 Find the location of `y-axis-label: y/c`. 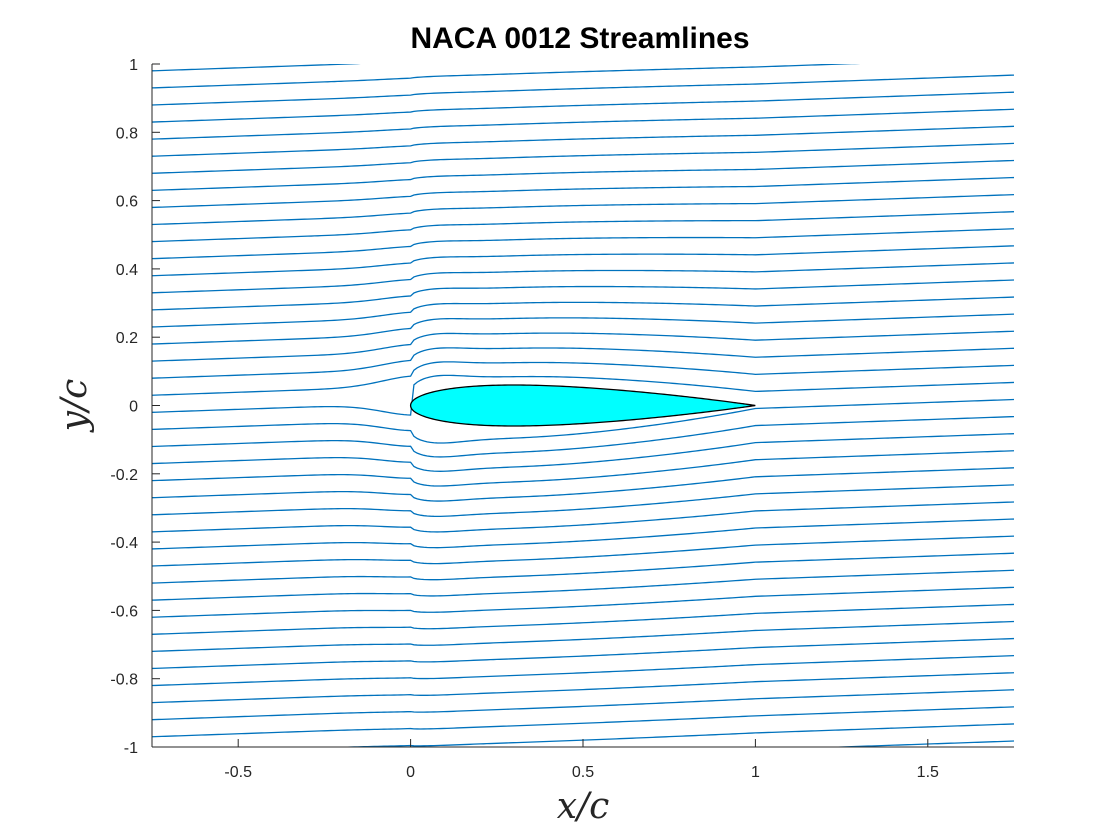

y-axis-label: y/c is located at coordinates (74, 406).